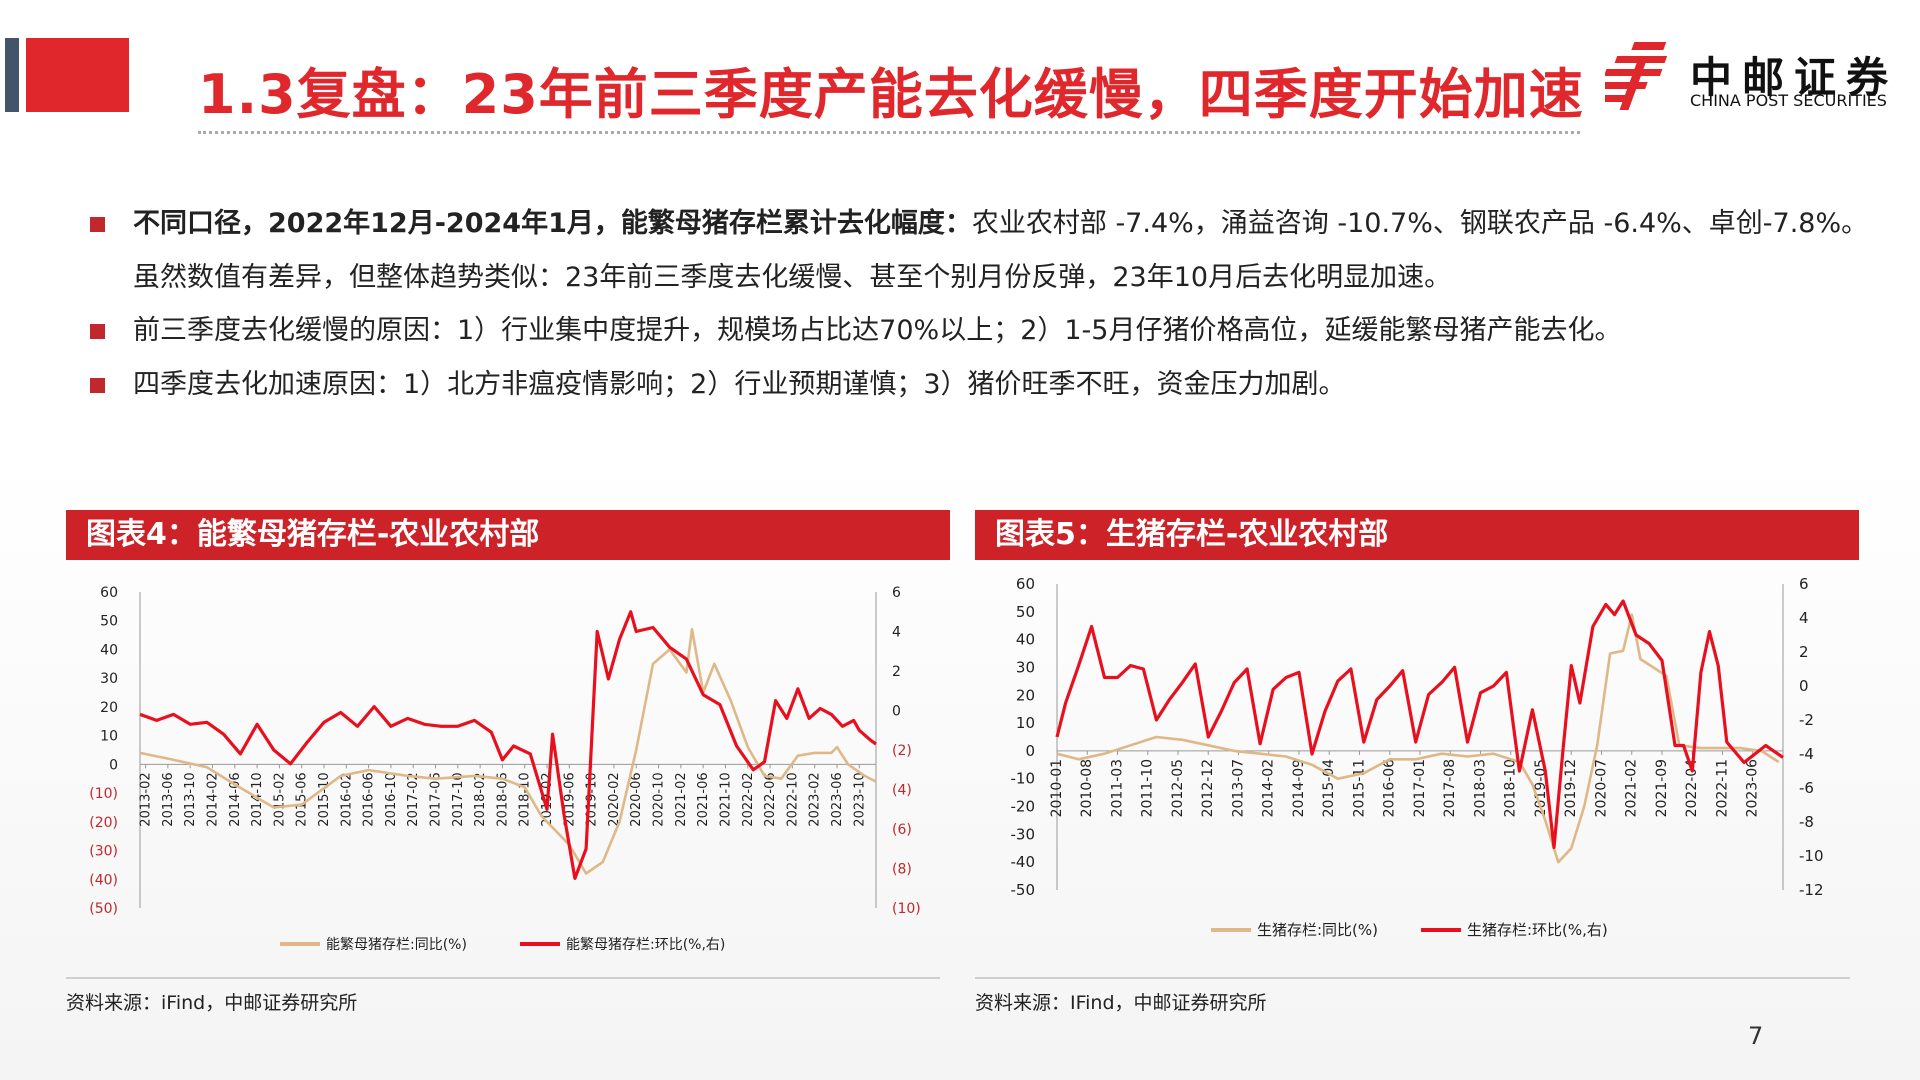 This screenshot has width=1920, height=1080. I want to click on chart-1-x-tick-label: 2022-02, so click(748, 799).